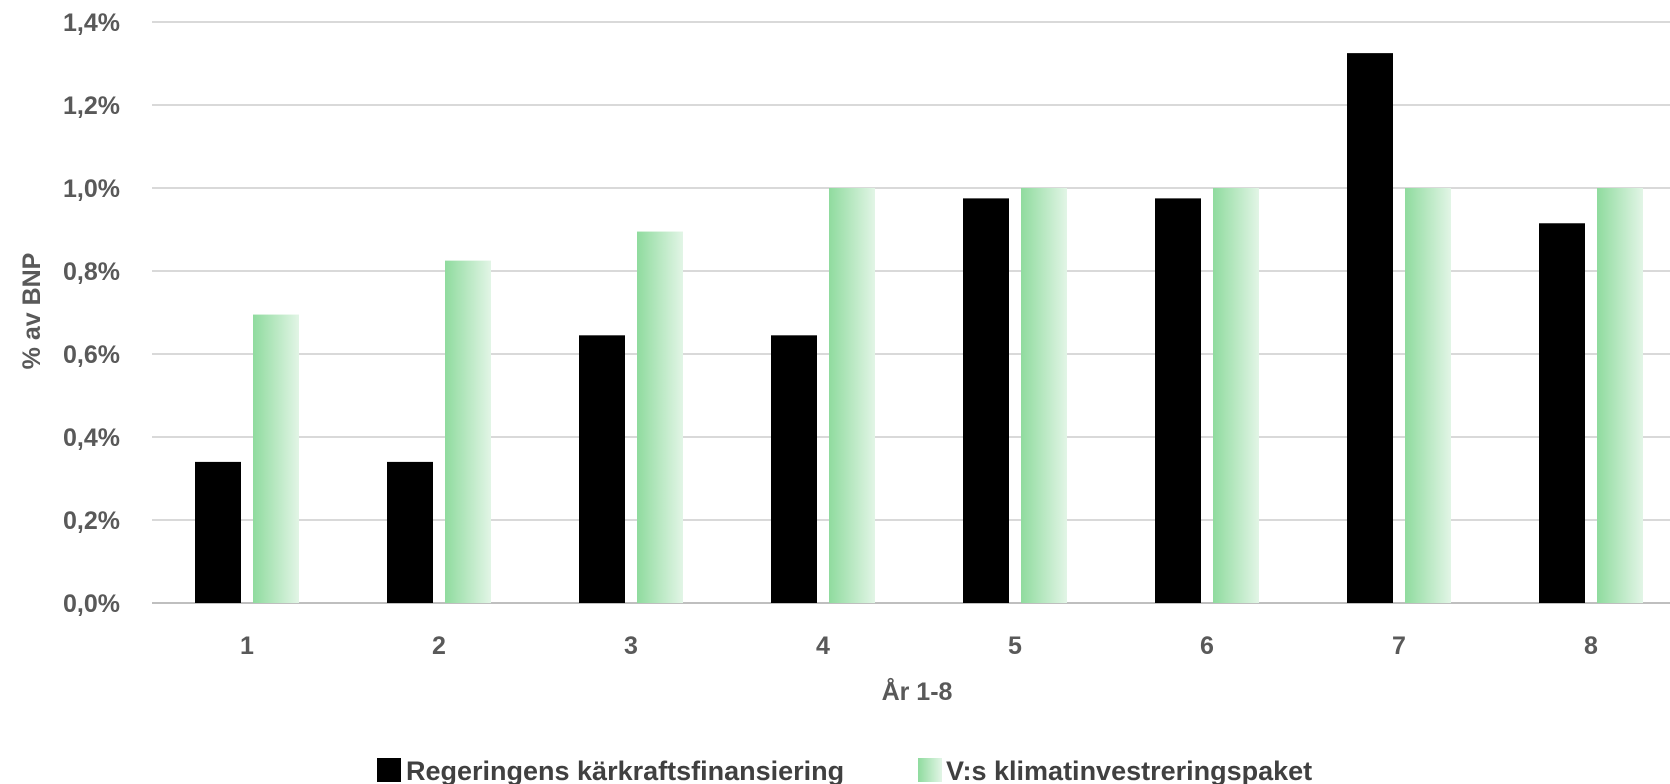 This screenshot has width=1670, height=784. What do you see at coordinates (917, 691) in the screenshot?
I see `x-axis-title: År 1-8` at bounding box center [917, 691].